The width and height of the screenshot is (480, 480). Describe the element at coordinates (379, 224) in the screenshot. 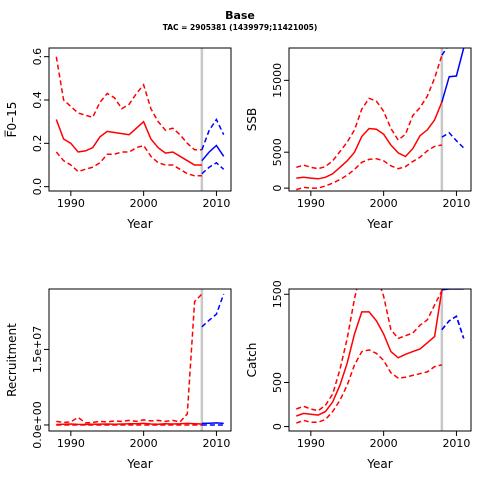

I see `ssb-x-axis-label: Year` at that location.